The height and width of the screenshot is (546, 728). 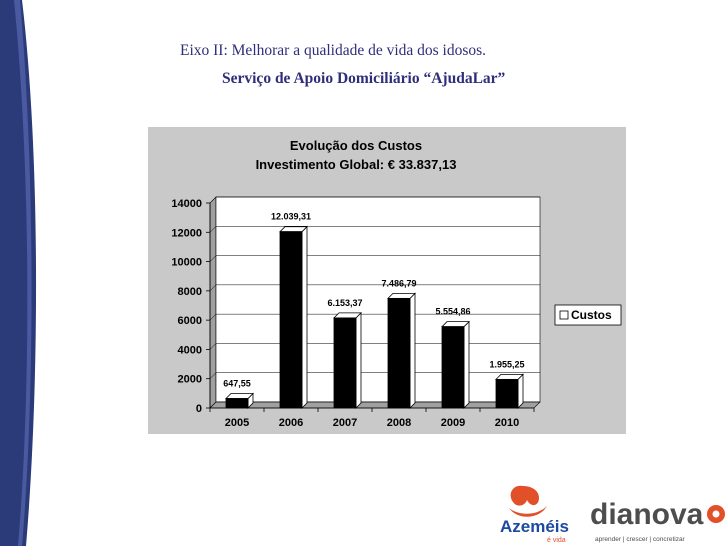 I want to click on dianova-logo: dianova aprender | crescer | concretizar, so click(x=657, y=520).